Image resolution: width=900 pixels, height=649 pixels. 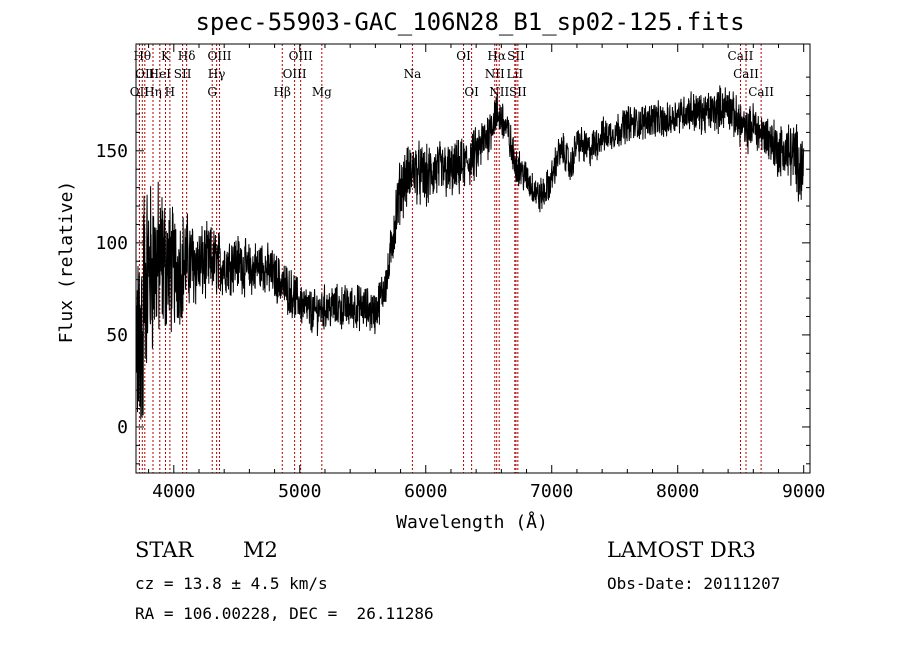 I want to click on x-tick-label: 9000, so click(x=803, y=491).